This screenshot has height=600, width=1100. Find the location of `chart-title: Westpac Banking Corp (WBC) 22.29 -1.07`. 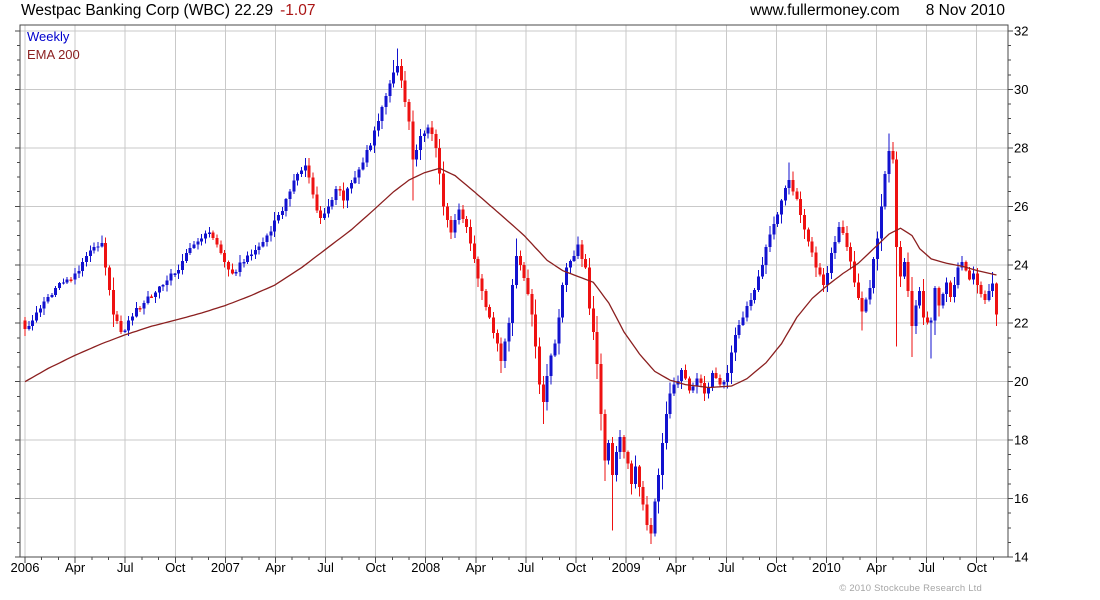

chart-title: Westpac Banking Corp (WBC) 22.29 -1.07 is located at coordinates (168, 11).